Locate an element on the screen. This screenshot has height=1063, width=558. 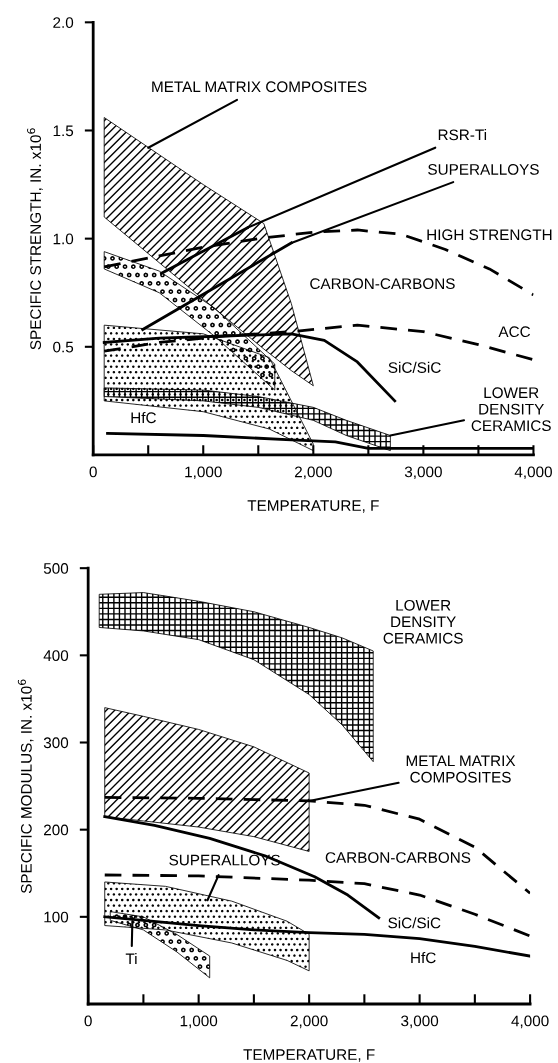
annotation: HIGH STRENGTH is located at coordinates (489, 235).